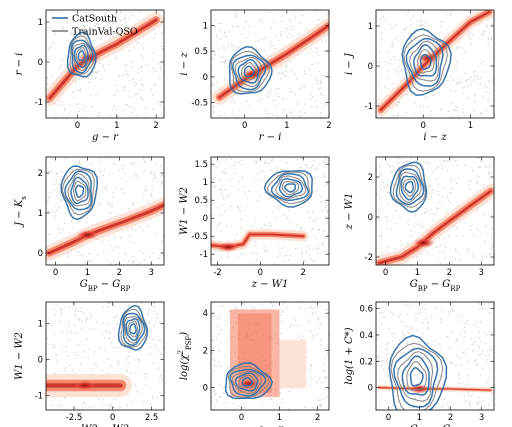  I want to click on y-axis-label: log(χ2PSF), so click(185, 356).